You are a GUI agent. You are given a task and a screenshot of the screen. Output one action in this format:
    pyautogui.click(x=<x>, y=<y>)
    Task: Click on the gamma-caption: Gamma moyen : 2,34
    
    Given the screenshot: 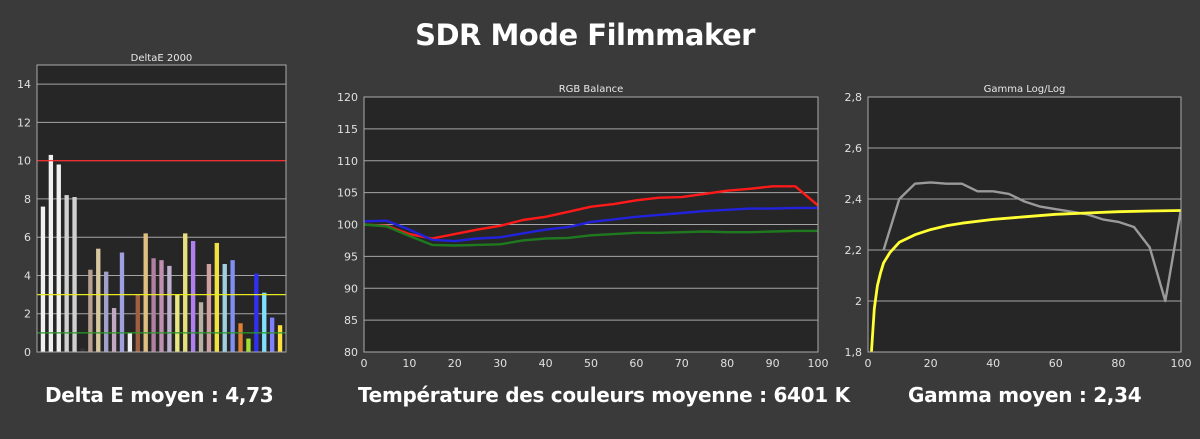 What is the action you would take?
    pyautogui.click(x=1025, y=395)
    